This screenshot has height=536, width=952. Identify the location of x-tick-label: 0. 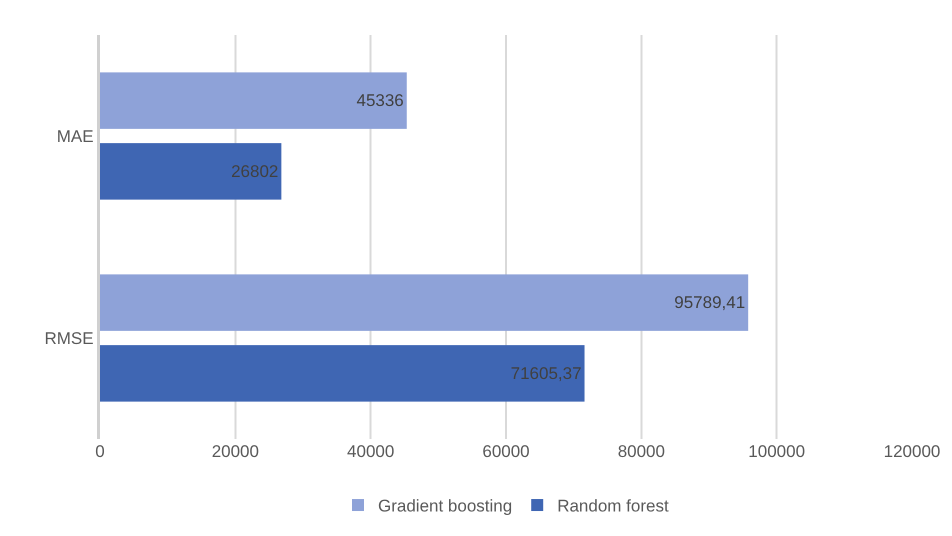
(100, 451).